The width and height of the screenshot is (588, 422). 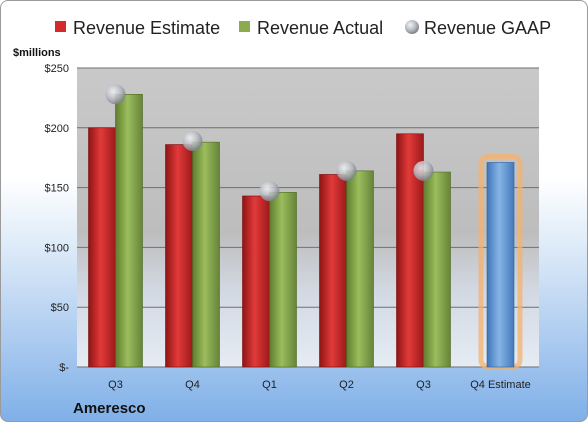 What do you see at coordinates (57, 129) in the screenshot?
I see `y-tick-label: $200` at bounding box center [57, 129].